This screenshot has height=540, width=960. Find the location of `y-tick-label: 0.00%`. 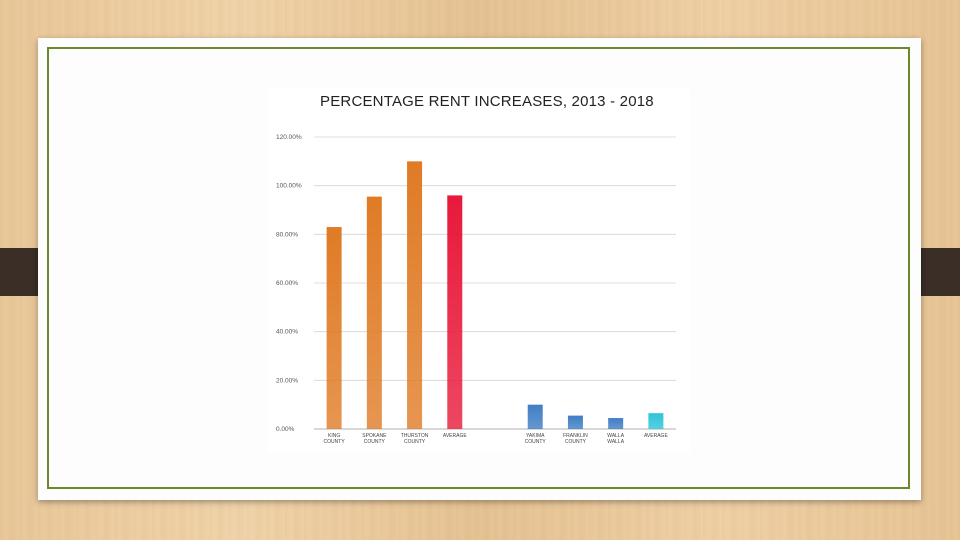

y-tick-label: 0.00% is located at coordinates (285, 429).